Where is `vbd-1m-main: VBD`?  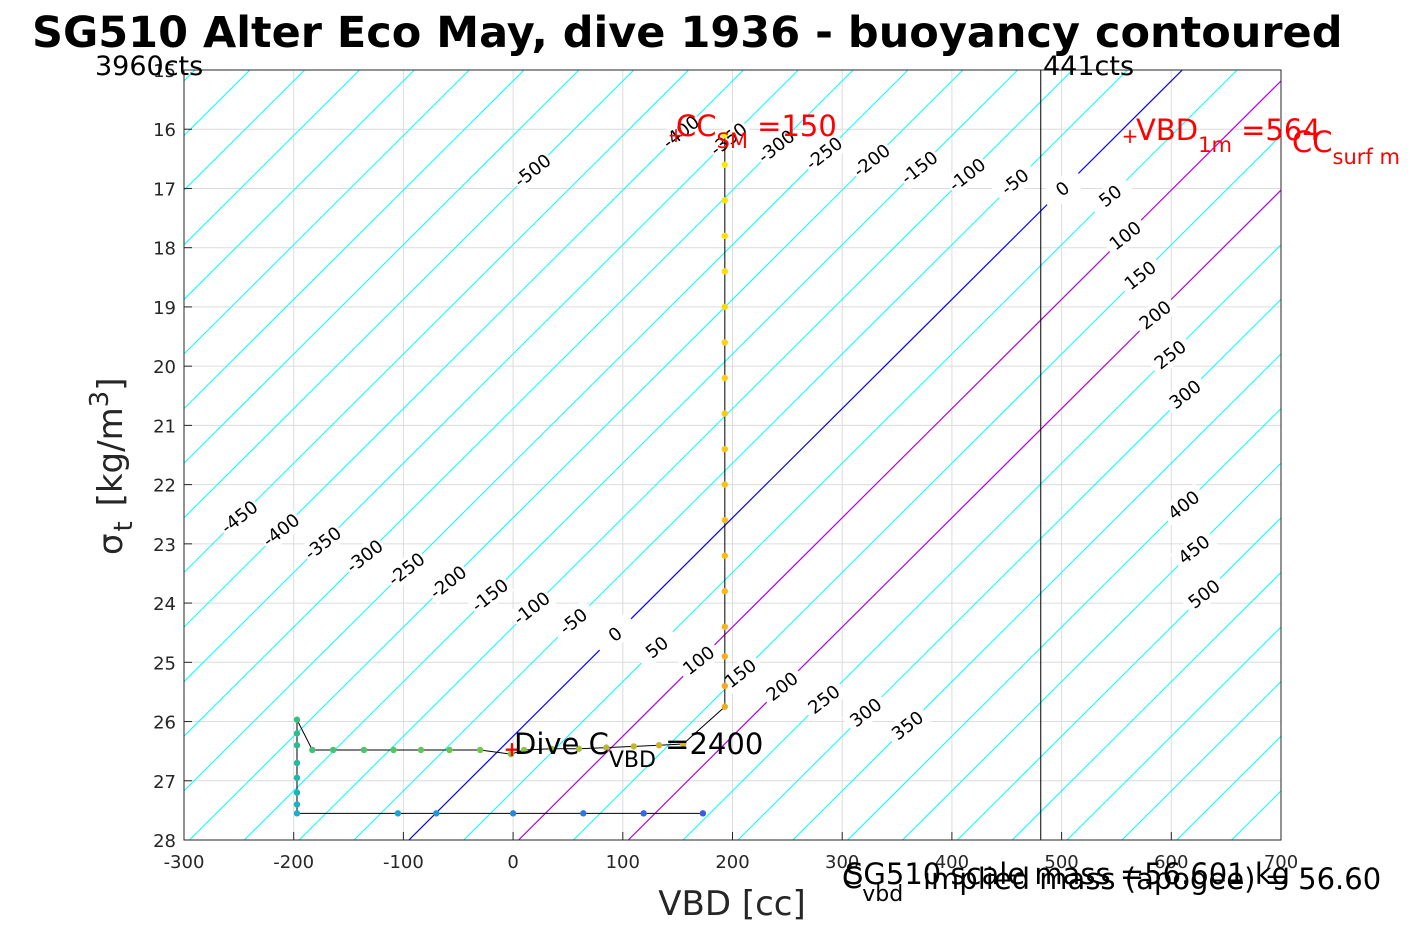
vbd-1m-main: VBD is located at coordinates (1167, 130).